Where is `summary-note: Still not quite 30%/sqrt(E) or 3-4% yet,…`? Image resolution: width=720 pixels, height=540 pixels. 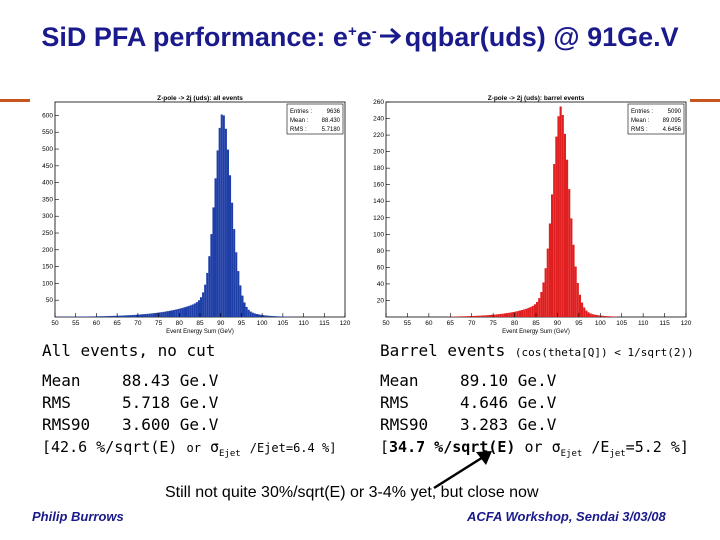
summary-note: Still not quite 30%/sqrt(E) or 3-4% yet,… is located at coordinates (352, 492).